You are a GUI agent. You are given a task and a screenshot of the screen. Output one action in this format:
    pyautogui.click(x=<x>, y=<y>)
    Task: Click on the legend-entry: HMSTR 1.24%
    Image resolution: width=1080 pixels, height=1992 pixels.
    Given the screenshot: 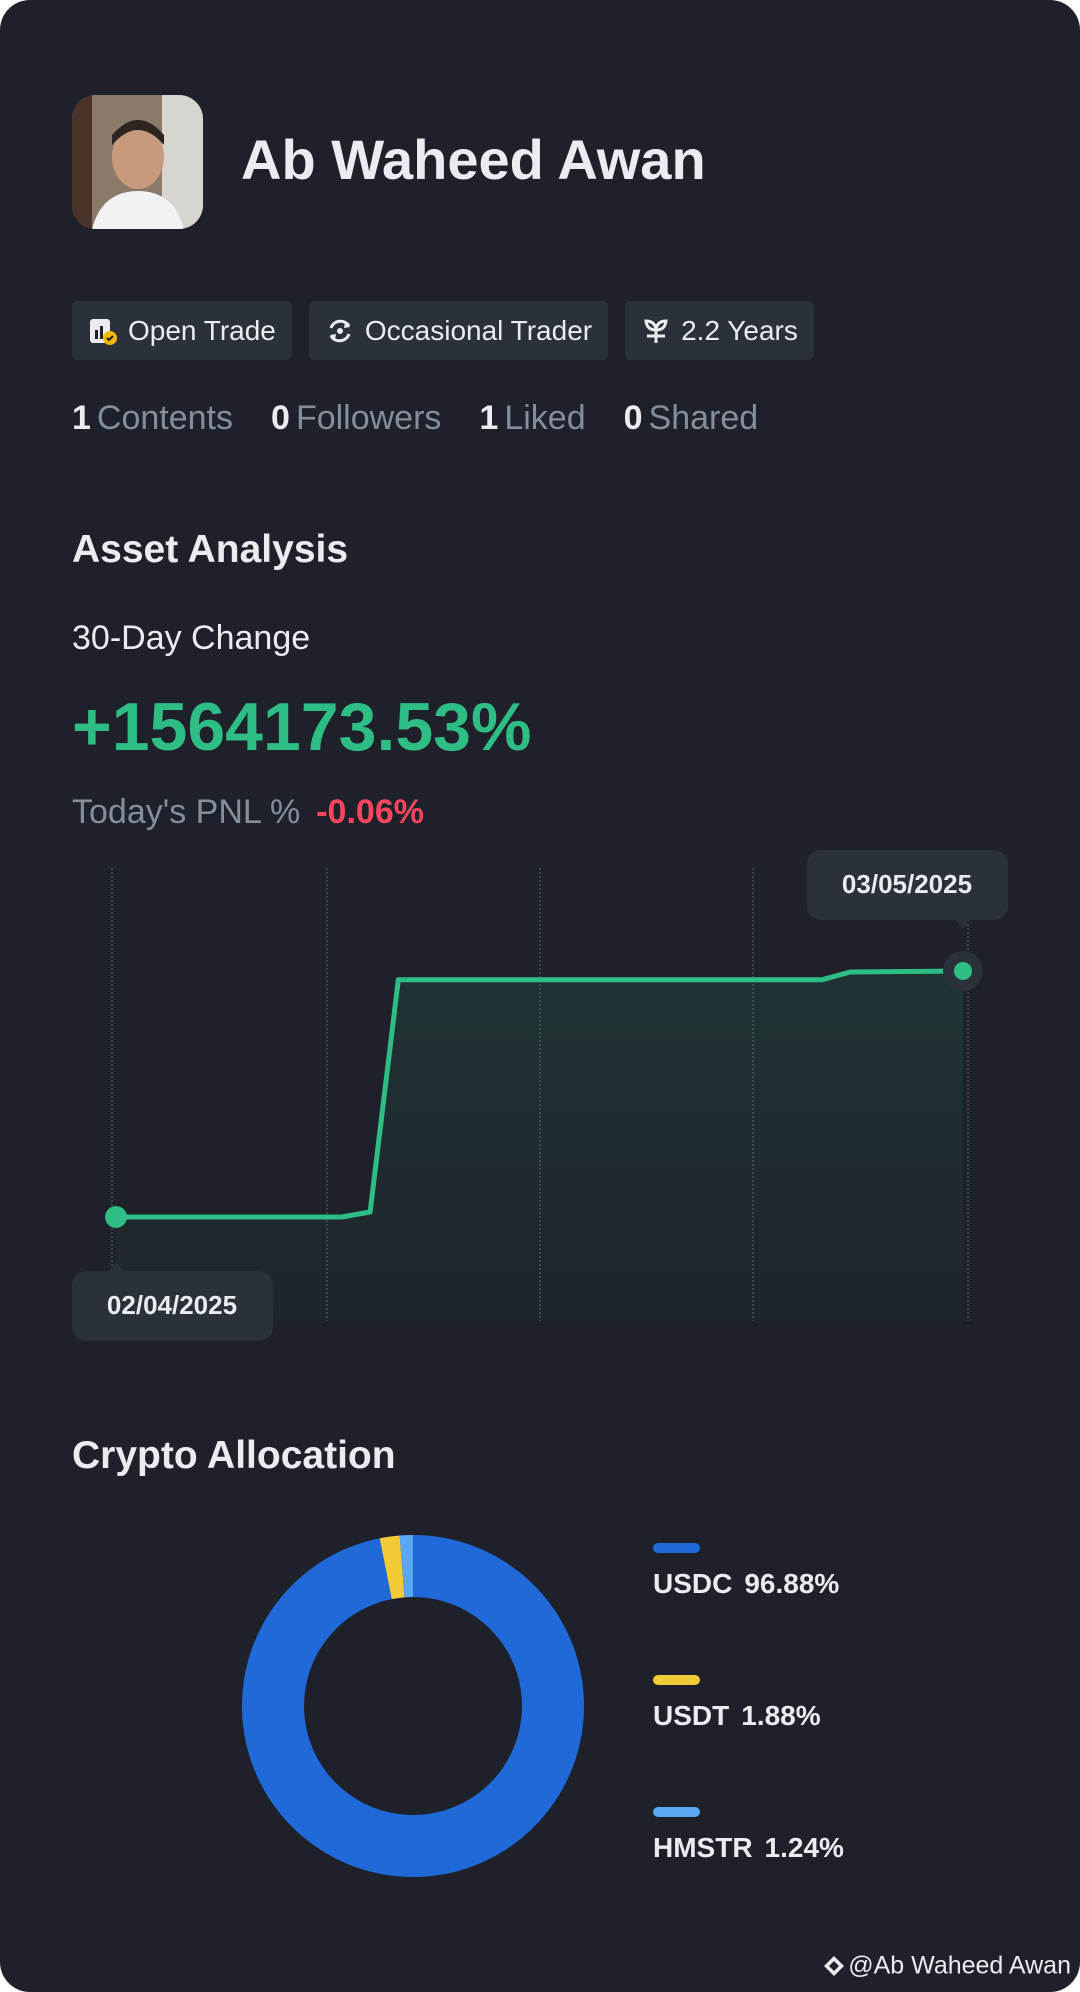 What is the action you would take?
    pyautogui.click(x=748, y=1847)
    